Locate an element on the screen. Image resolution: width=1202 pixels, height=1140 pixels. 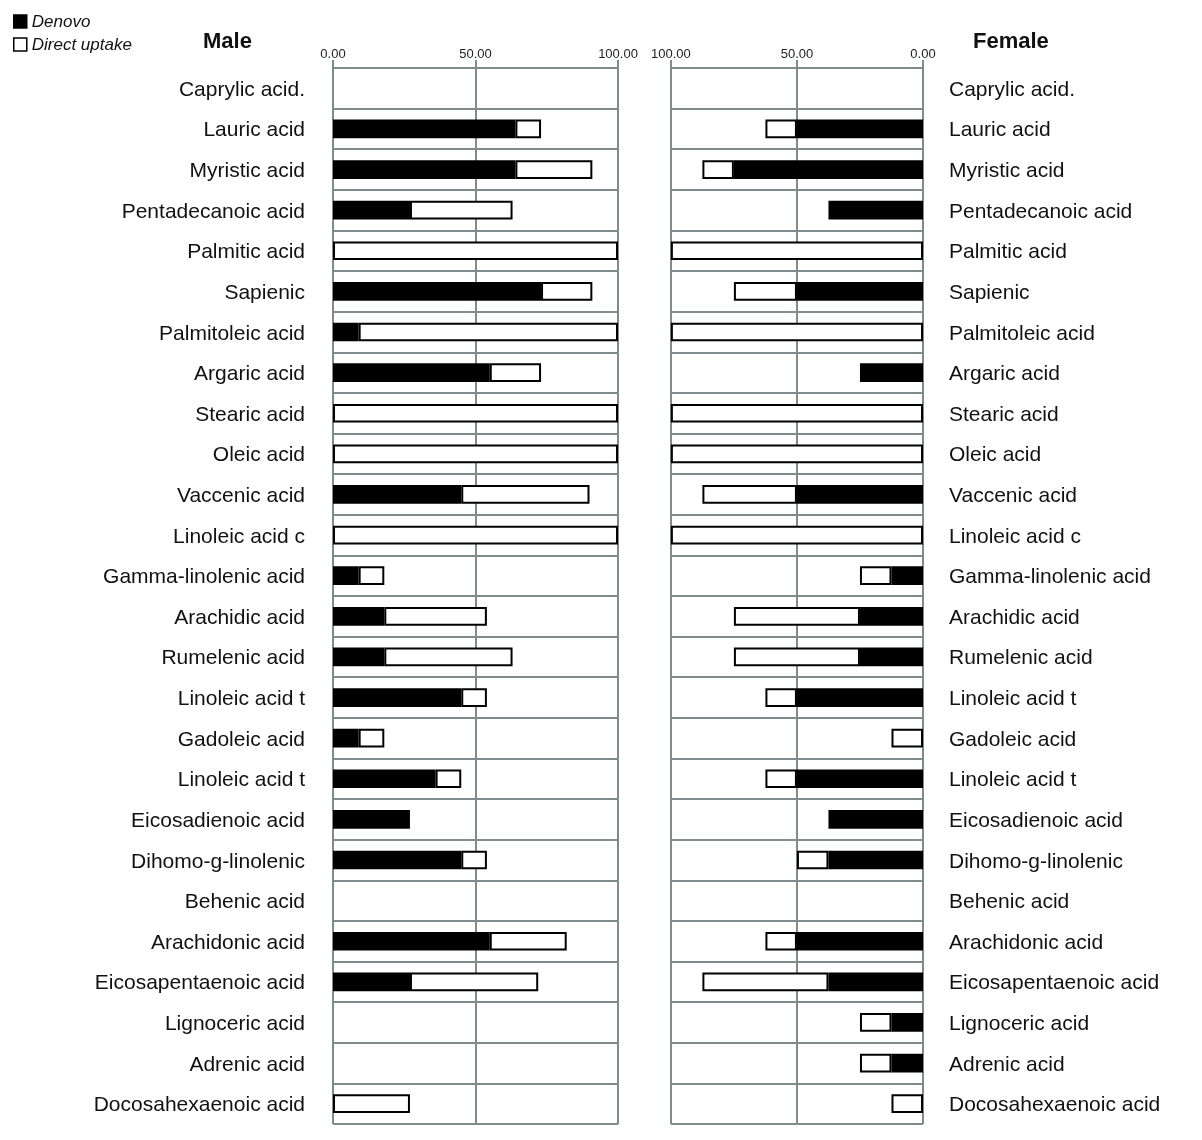
legend-label: Direct uptake is located at coordinates (81, 44).